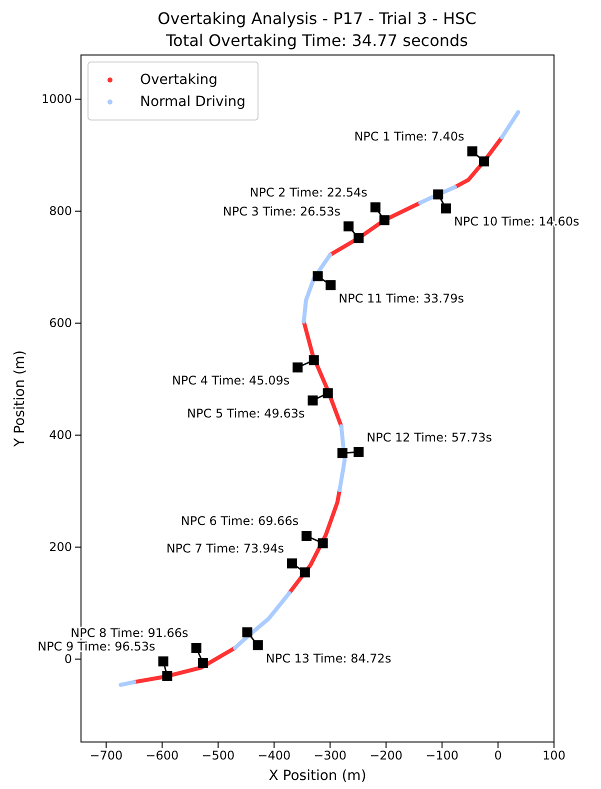  I want to click on legend-label: Normal Driving, so click(193, 102).